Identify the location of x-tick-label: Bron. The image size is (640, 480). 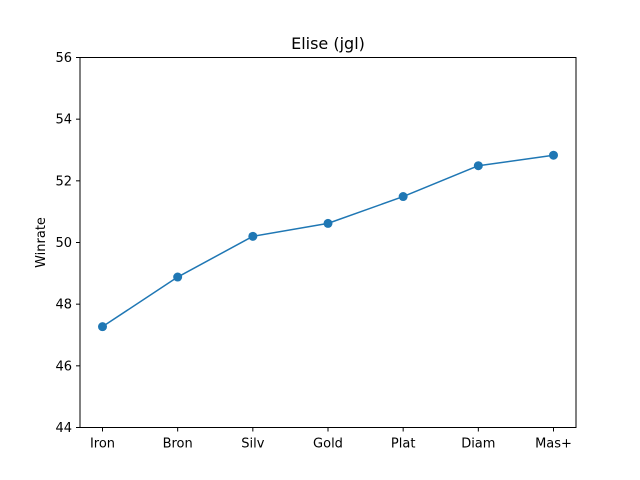
(178, 444).